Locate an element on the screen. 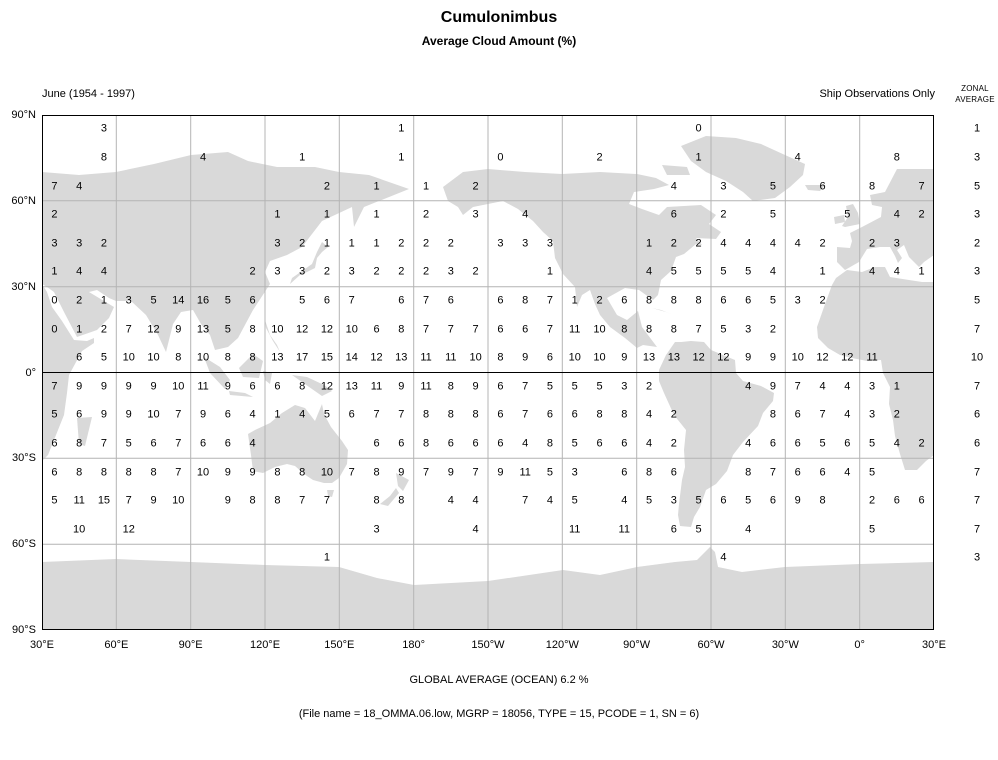 Image resolution: width=998 pixels, height=760 pixels. land-tasmania is located at coordinates (330, 493).